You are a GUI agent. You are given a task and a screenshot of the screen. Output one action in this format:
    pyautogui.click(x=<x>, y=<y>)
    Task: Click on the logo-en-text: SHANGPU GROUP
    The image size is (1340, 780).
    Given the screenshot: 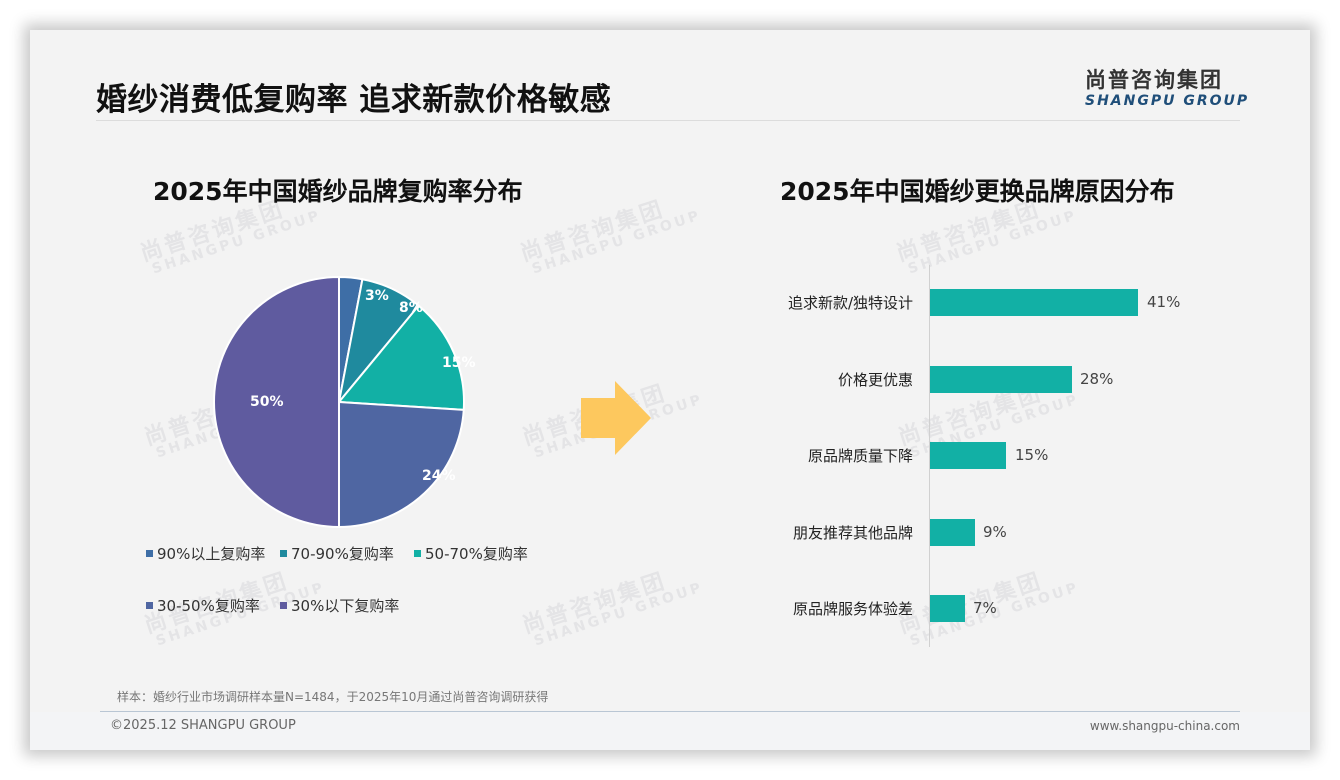 What is the action you would take?
    pyautogui.click(x=1167, y=101)
    